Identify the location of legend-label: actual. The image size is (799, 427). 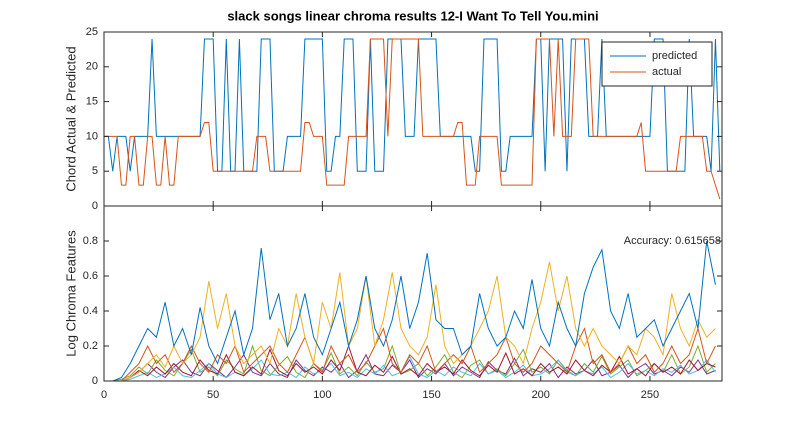
(666, 72).